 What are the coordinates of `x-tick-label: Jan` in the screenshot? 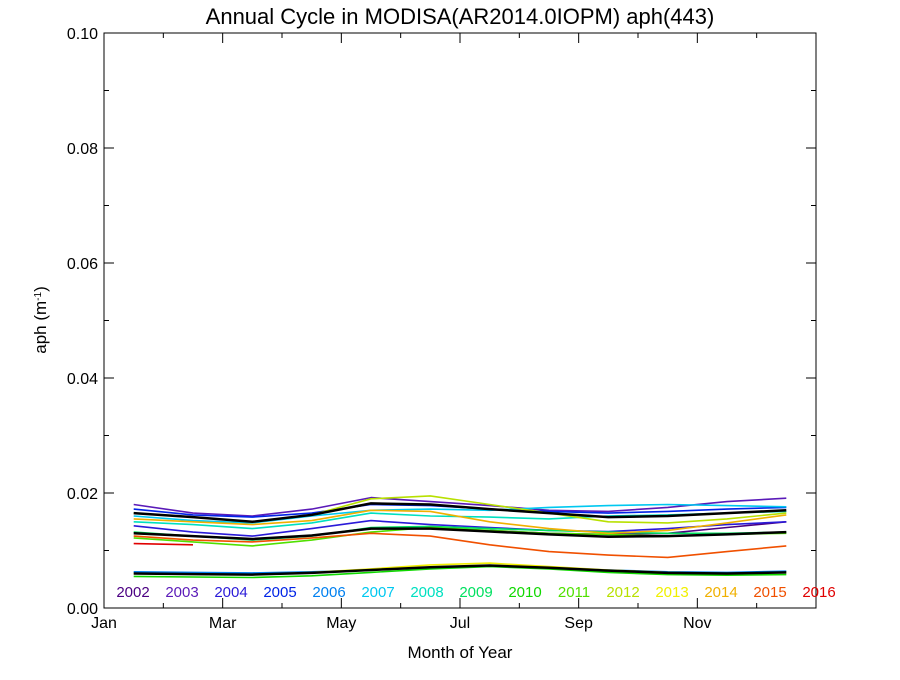 It's located at (104, 623).